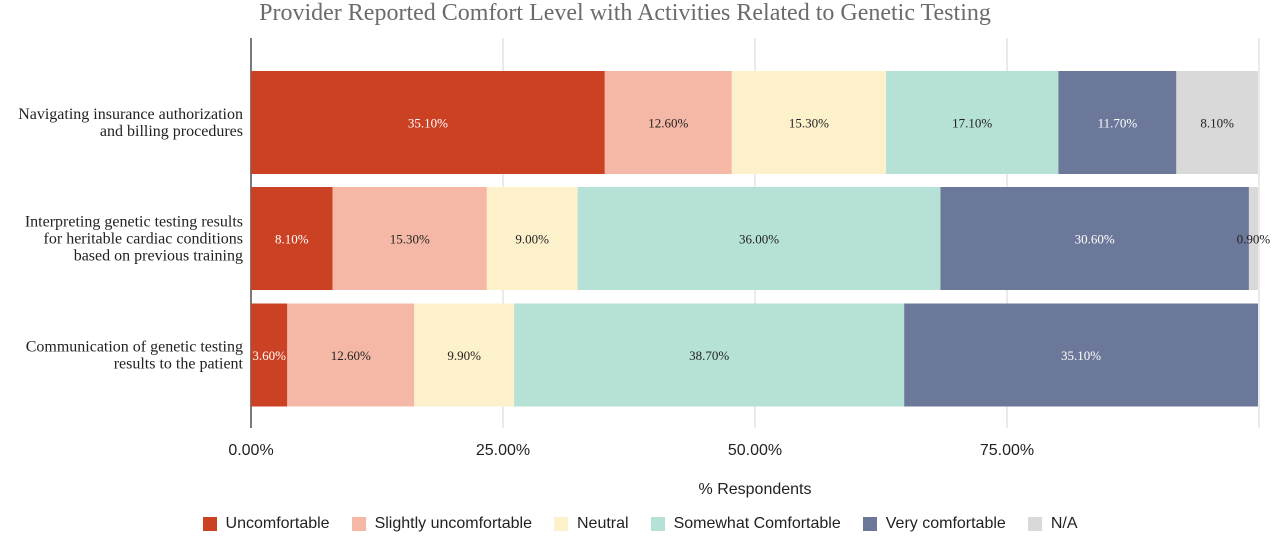 The image size is (1280, 553). Describe the element at coordinates (945, 523) in the screenshot. I see `legend-label: Very comfortable` at that location.